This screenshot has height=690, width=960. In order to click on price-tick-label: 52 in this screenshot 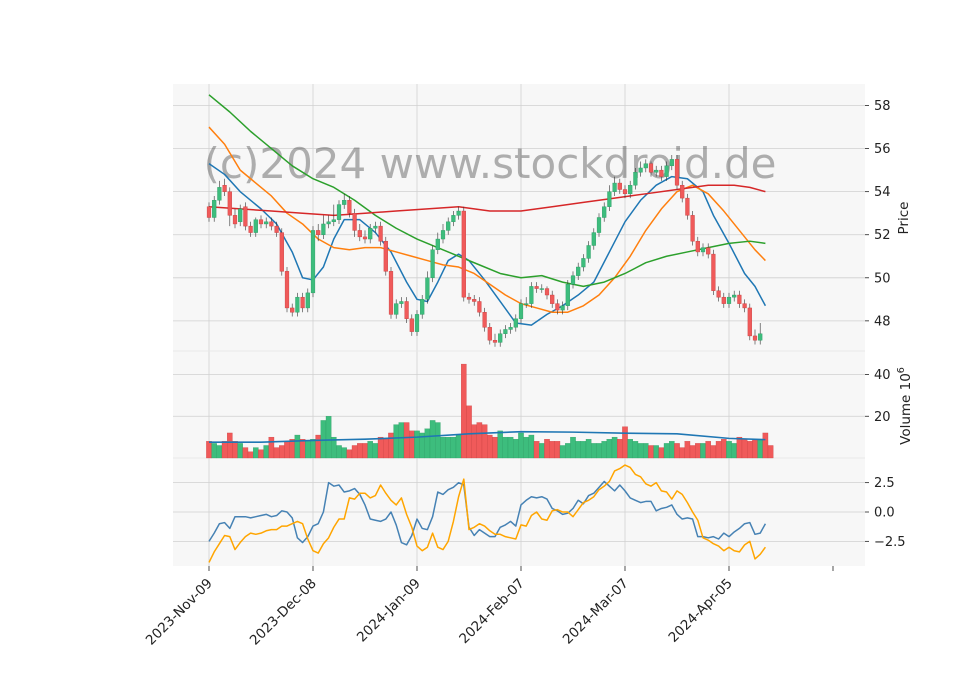, I will do `click(882, 235)`.